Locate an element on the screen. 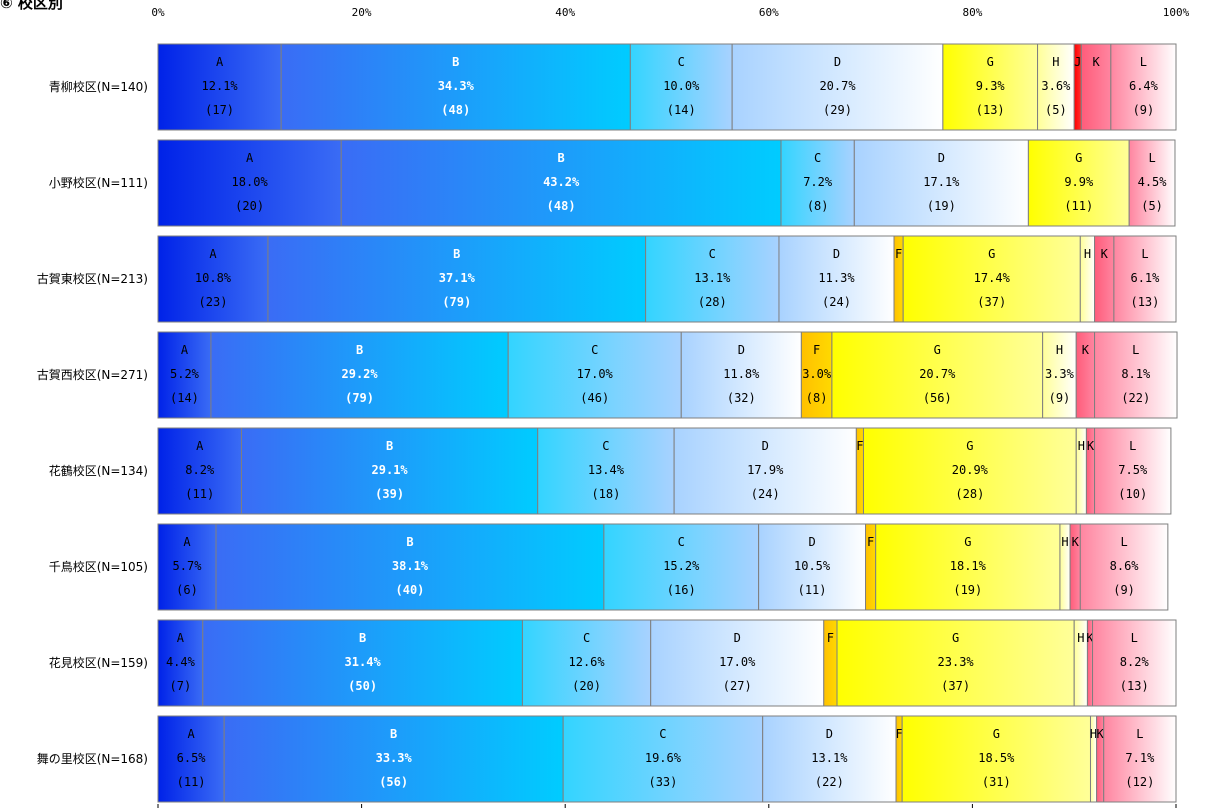  segment-percent-label: 7.2% is located at coordinates (818, 182).